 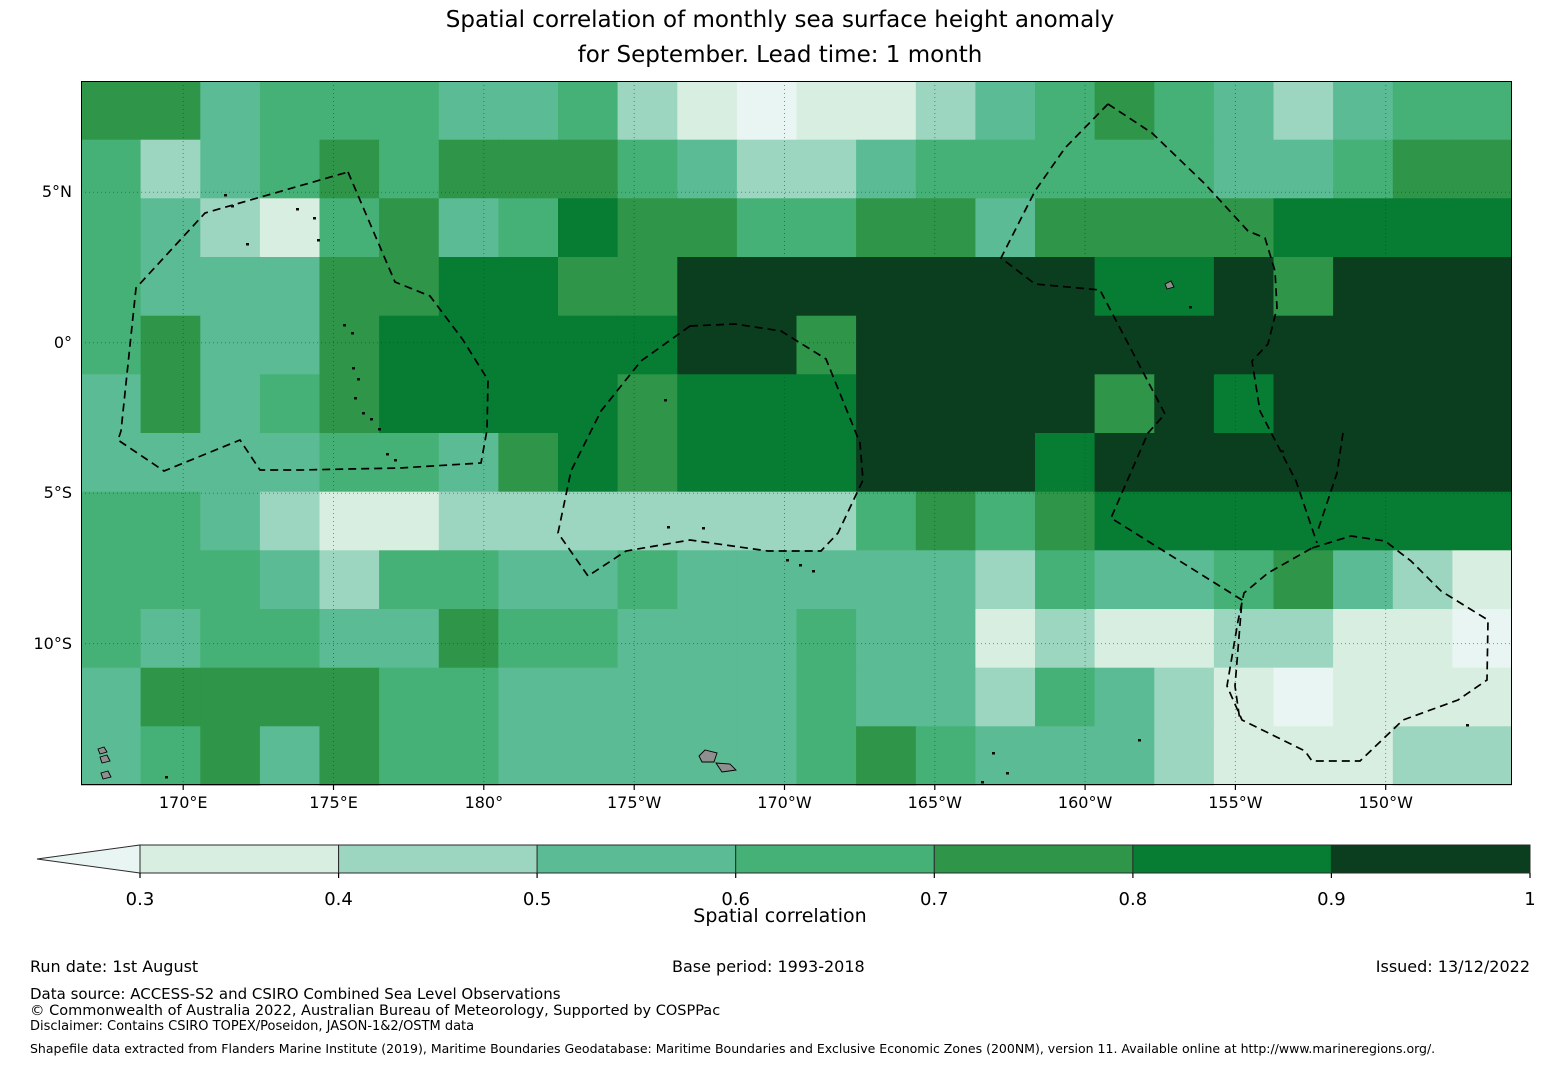 What do you see at coordinates (484, 802) in the screenshot?
I see `lon-tick-label: 180°` at bounding box center [484, 802].